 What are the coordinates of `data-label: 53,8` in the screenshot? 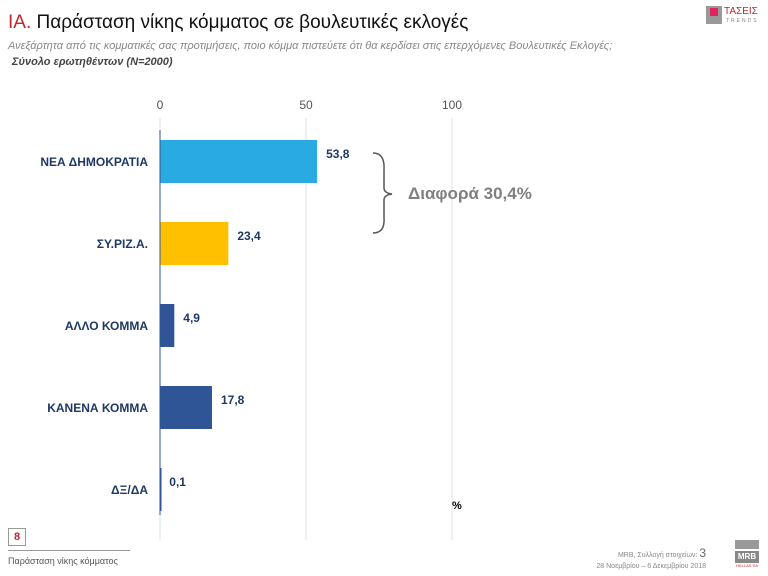 It's located at (338, 154).